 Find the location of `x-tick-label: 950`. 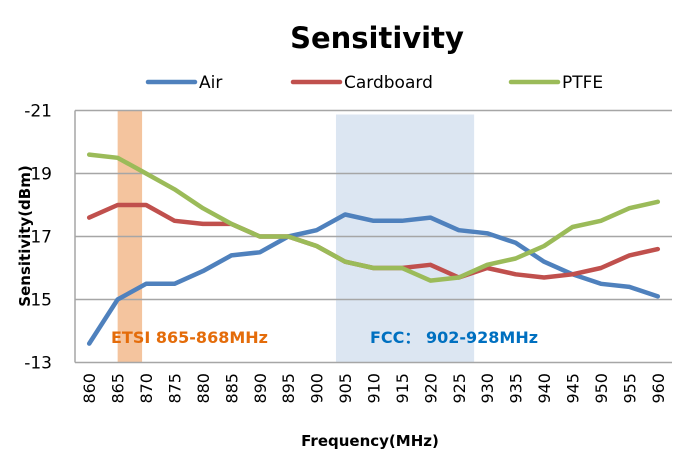

x-tick-label: 950 is located at coordinates (601, 388).